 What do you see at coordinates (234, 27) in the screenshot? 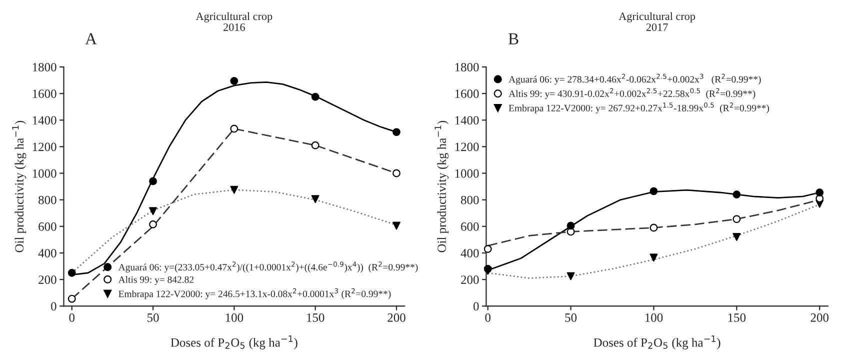
I see `chart-subtitle: 2016` at bounding box center [234, 27].